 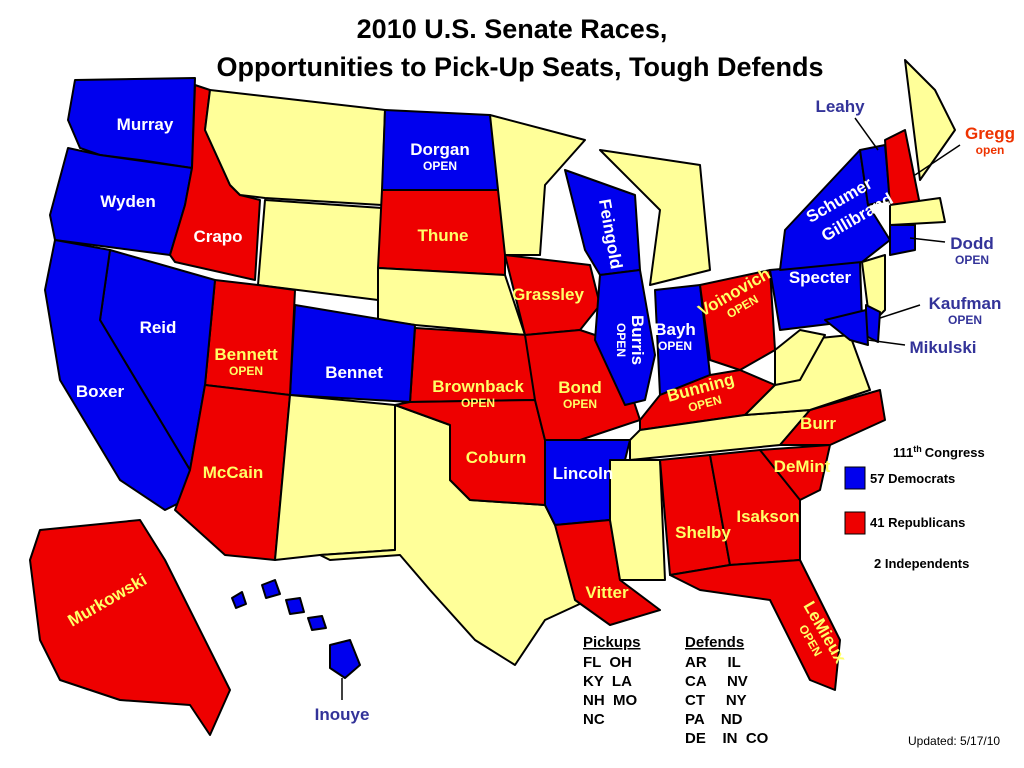 I want to click on senator-name: Dorgan, so click(x=440, y=149).